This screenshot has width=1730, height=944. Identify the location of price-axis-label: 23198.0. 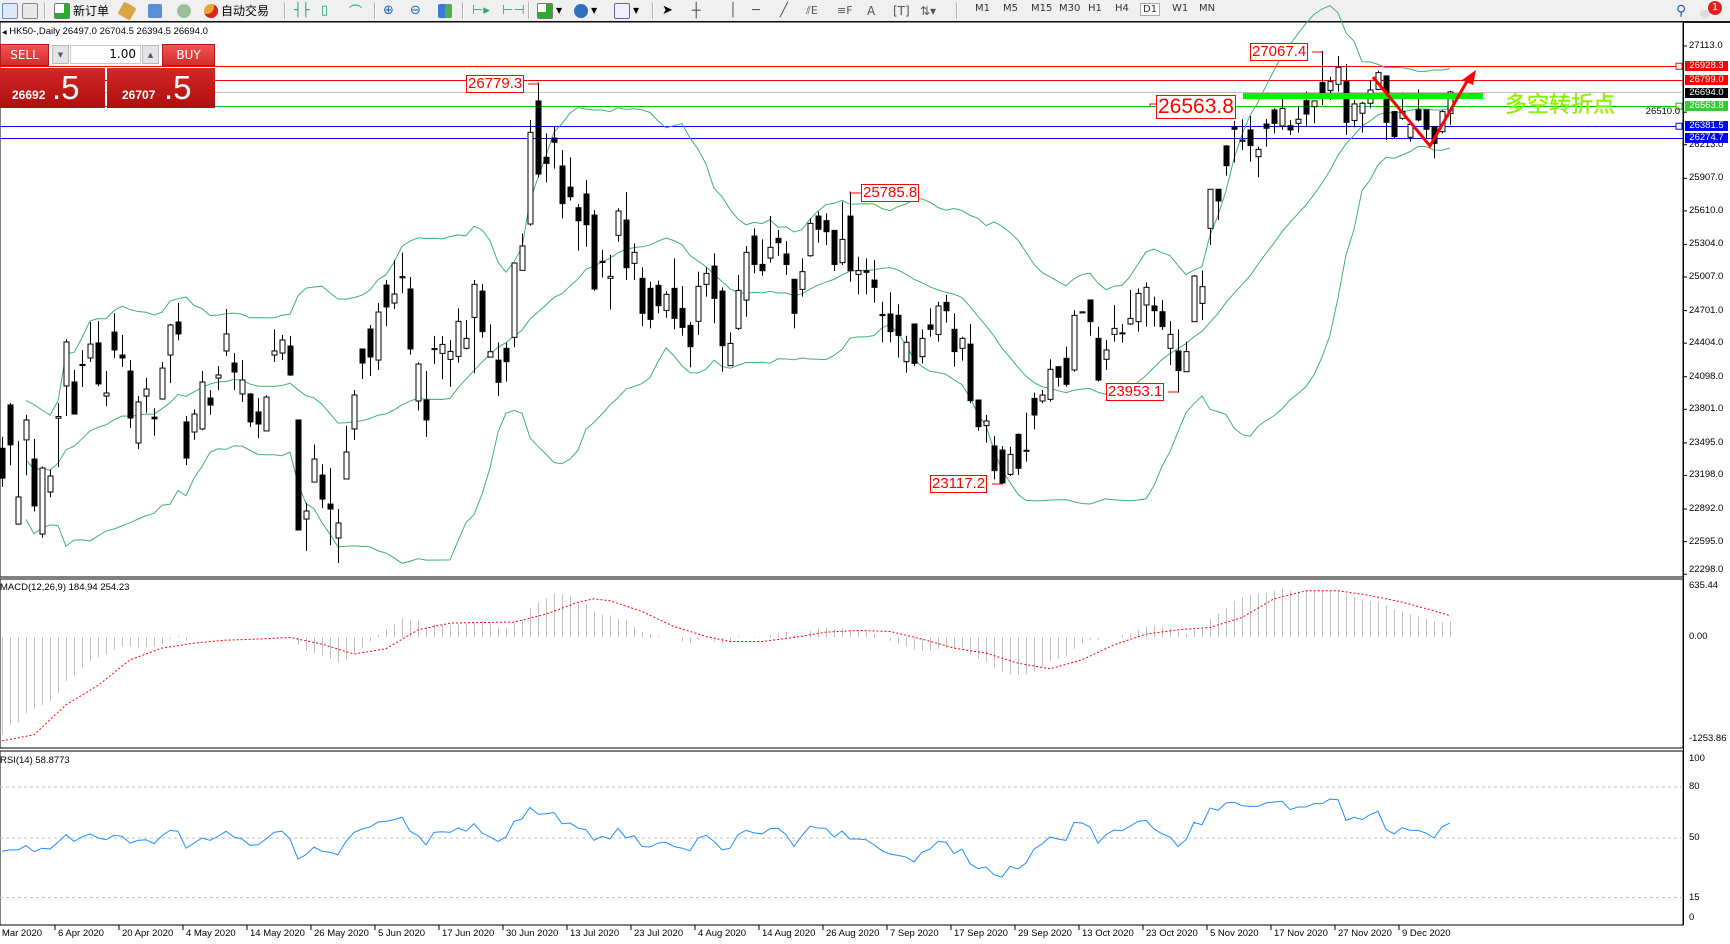
(1706, 475).